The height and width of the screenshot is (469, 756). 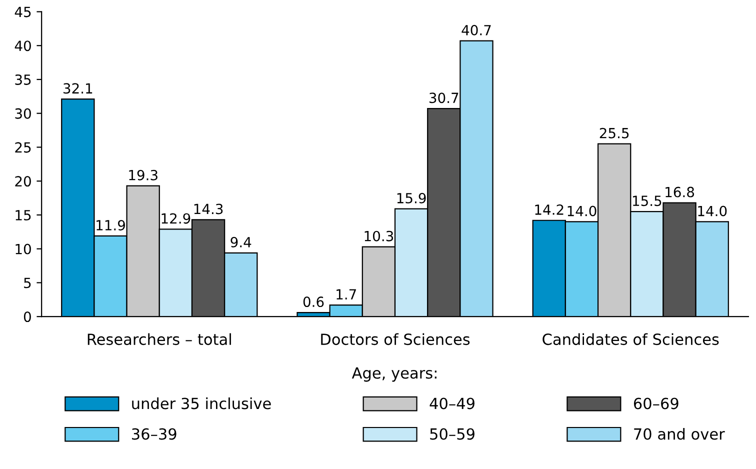 I want to click on x-tick-label: Doctors of Sciences, so click(x=395, y=339).